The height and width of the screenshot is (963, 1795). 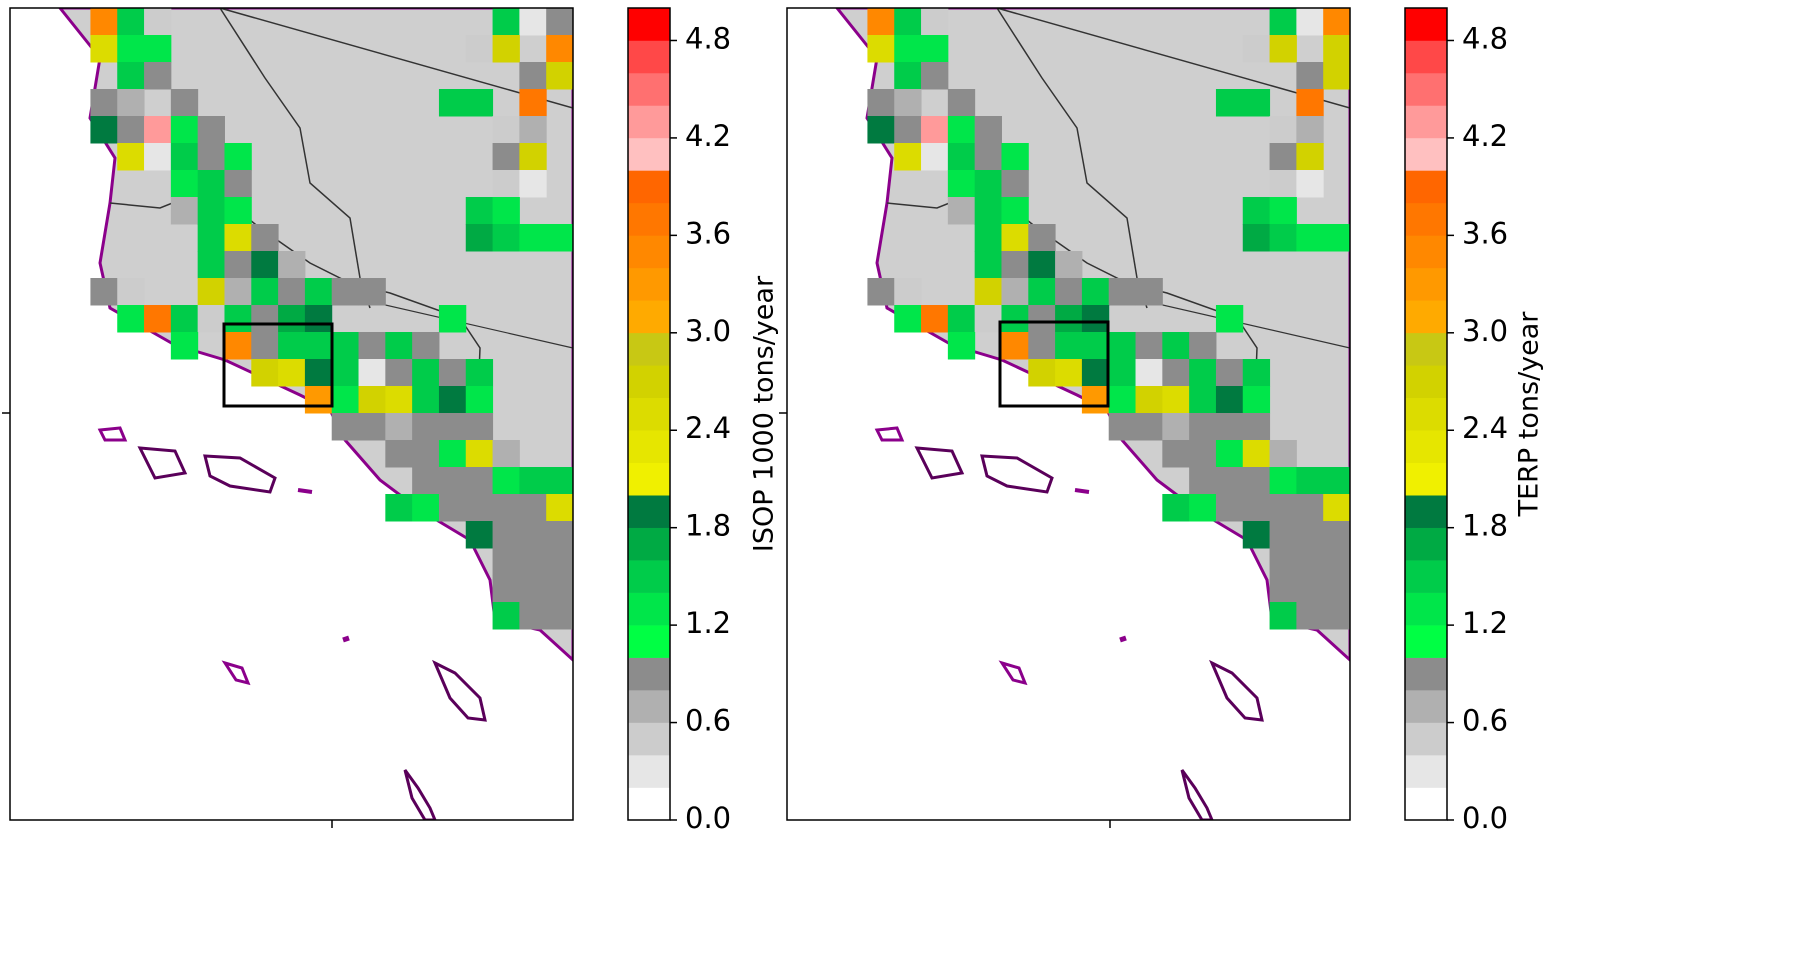 I want to click on colorbar-tick-label: 2.4, so click(x=1485, y=428).